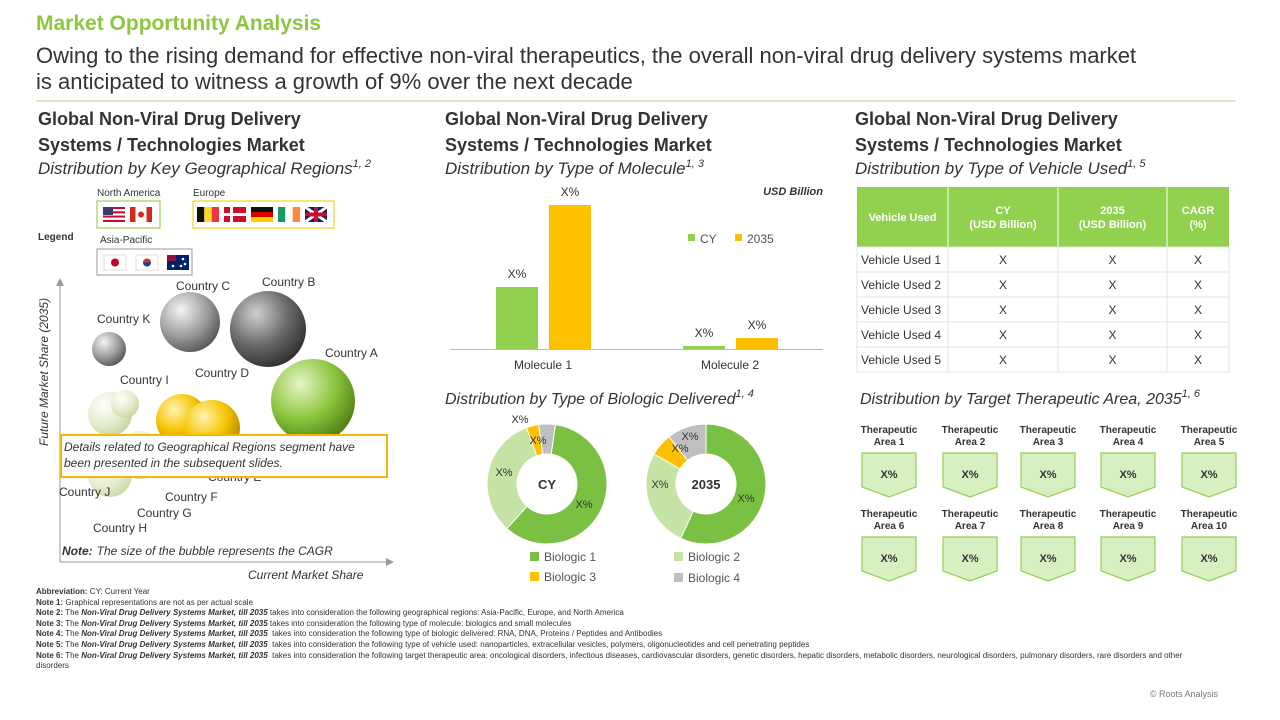 The width and height of the screenshot is (1280, 720). Describe the element at coordinates (50, 644) in the screenshot. I see `note-part: Note 5:` at that location.